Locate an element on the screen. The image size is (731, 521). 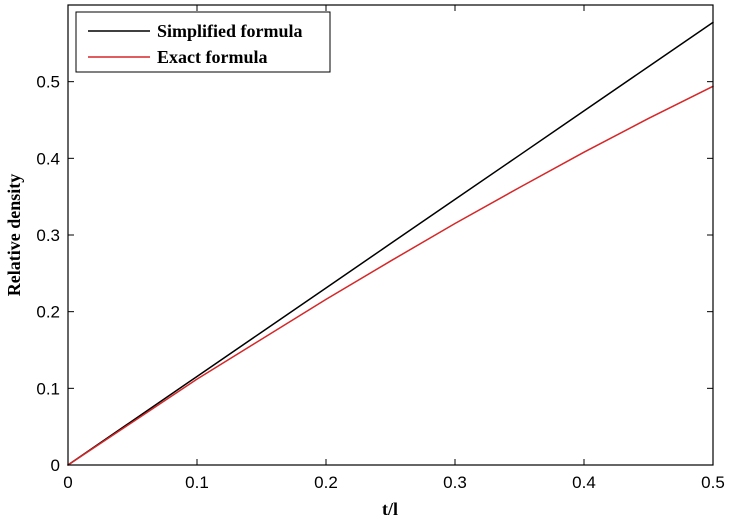
x-tick-label: 0.3 is located at coordinates (455, 482).